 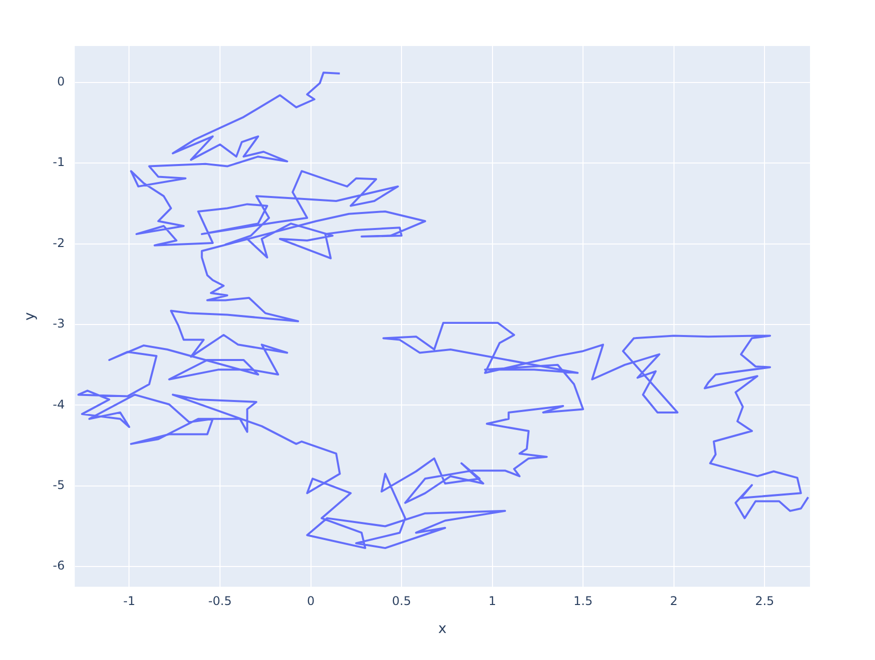 What do you see at coordinates (674, 601) in the screenshot?
I see `x-tick-label: 2` at bounding box center [674, 601].